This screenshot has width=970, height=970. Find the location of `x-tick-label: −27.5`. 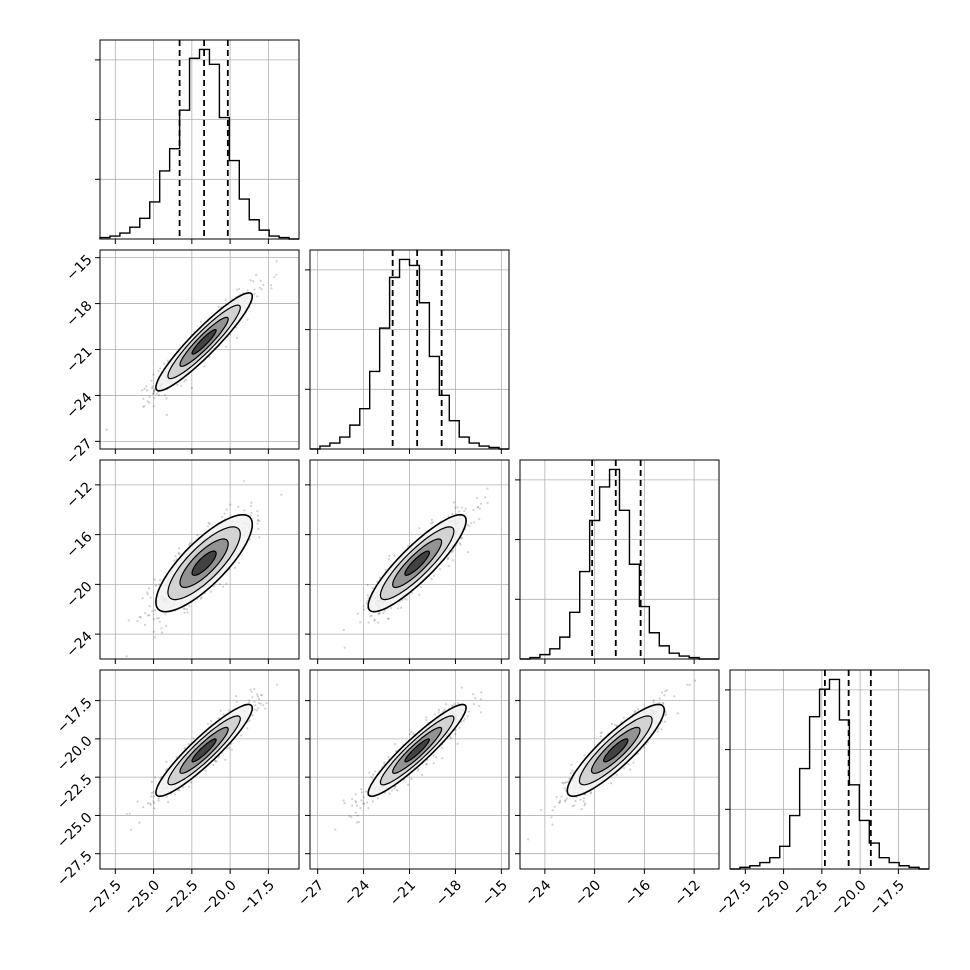

x-tick-label: −27.5 is located at coordinates (104, 898).